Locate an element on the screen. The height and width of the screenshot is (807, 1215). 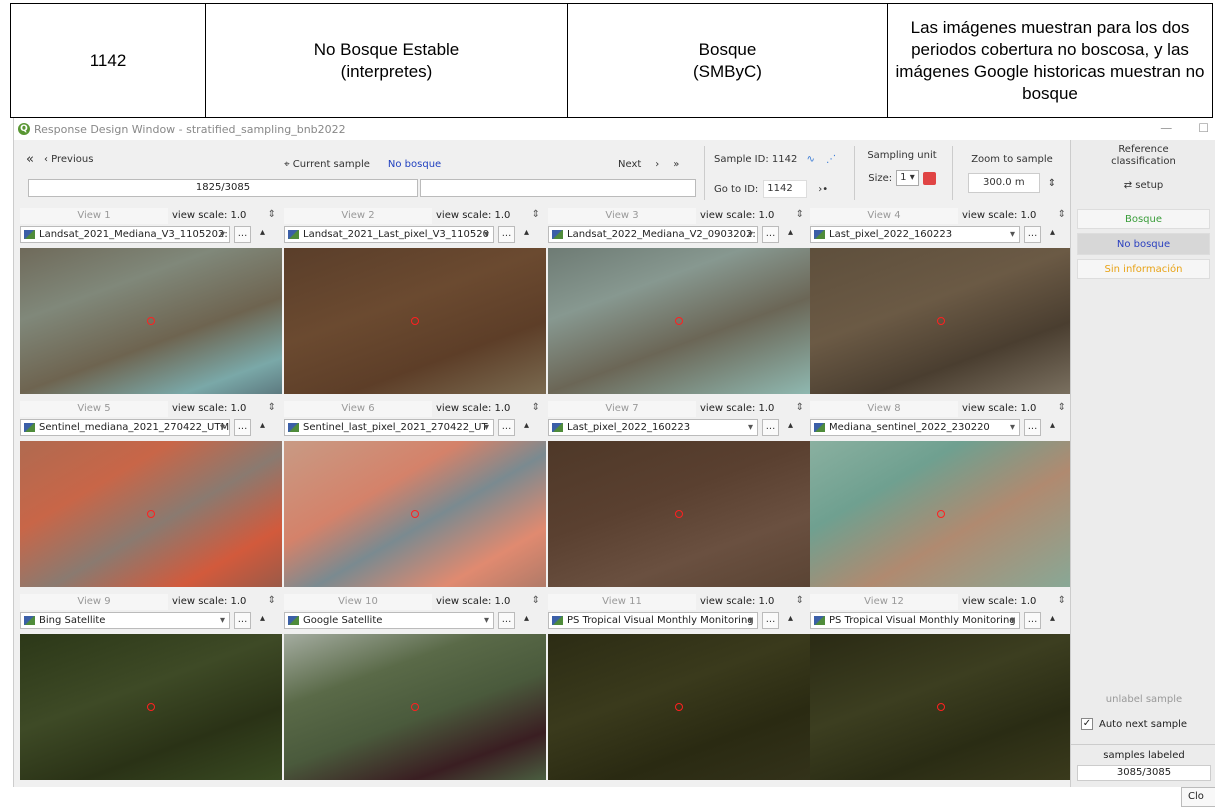
point-tool-icon: ⋰ is located at coordinates (831, 159).